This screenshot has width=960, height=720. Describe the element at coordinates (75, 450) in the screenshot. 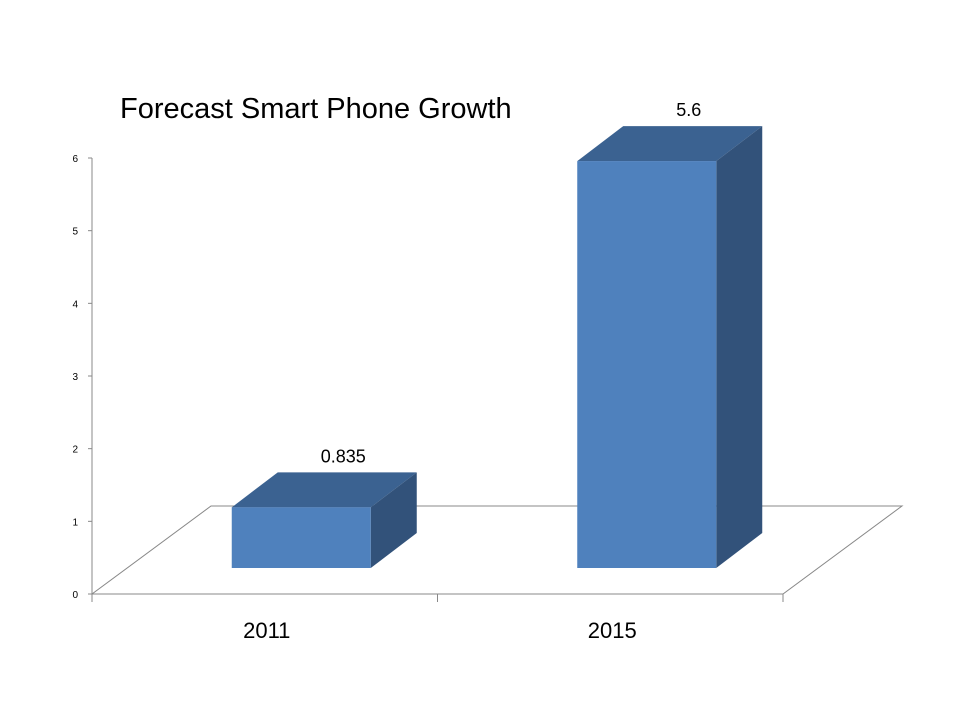

I see `y-tick-label: 2` at that location.